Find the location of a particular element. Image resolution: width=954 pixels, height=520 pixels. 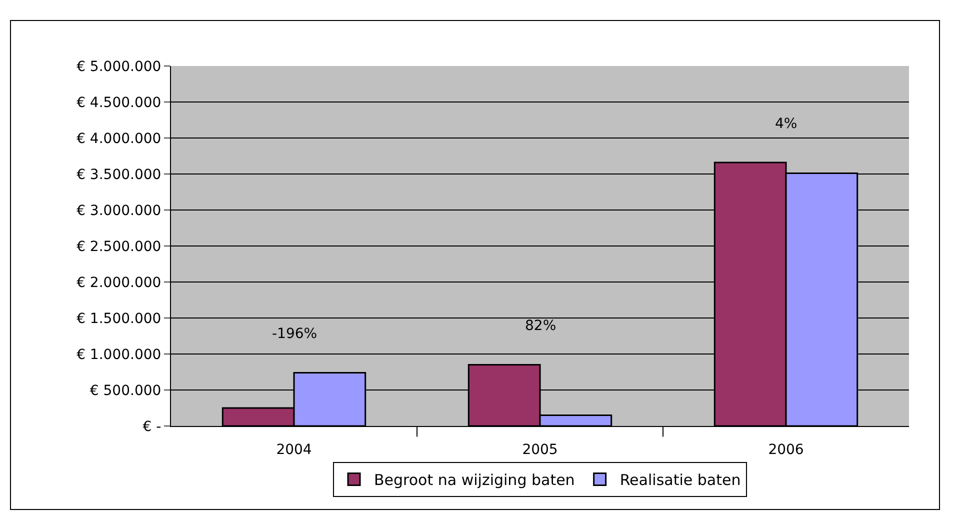

y-tick-label: € 3.500.000 is located at coordinates (119, 174).